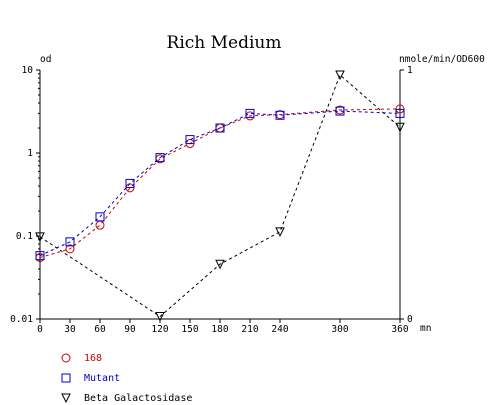 The image size is (490, 405). I want to click on right-axis-label: nmole/min/OD600, so click(442, 59).